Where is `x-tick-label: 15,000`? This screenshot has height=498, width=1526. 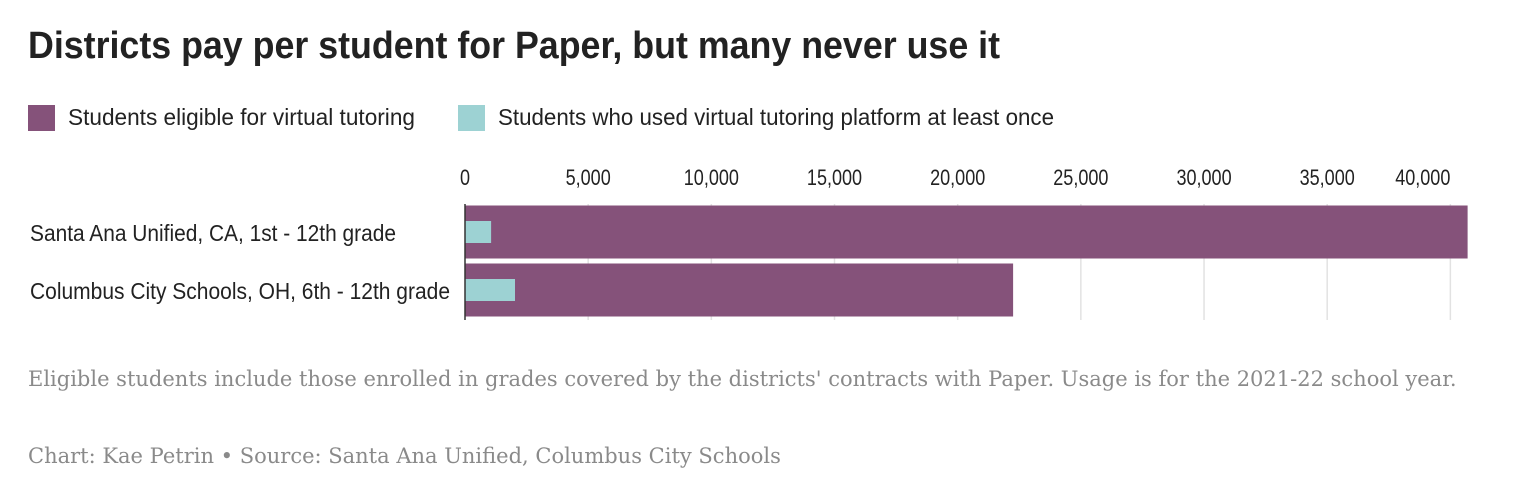
x-tick-label: 15,000 is located at coordinates (834, 178).